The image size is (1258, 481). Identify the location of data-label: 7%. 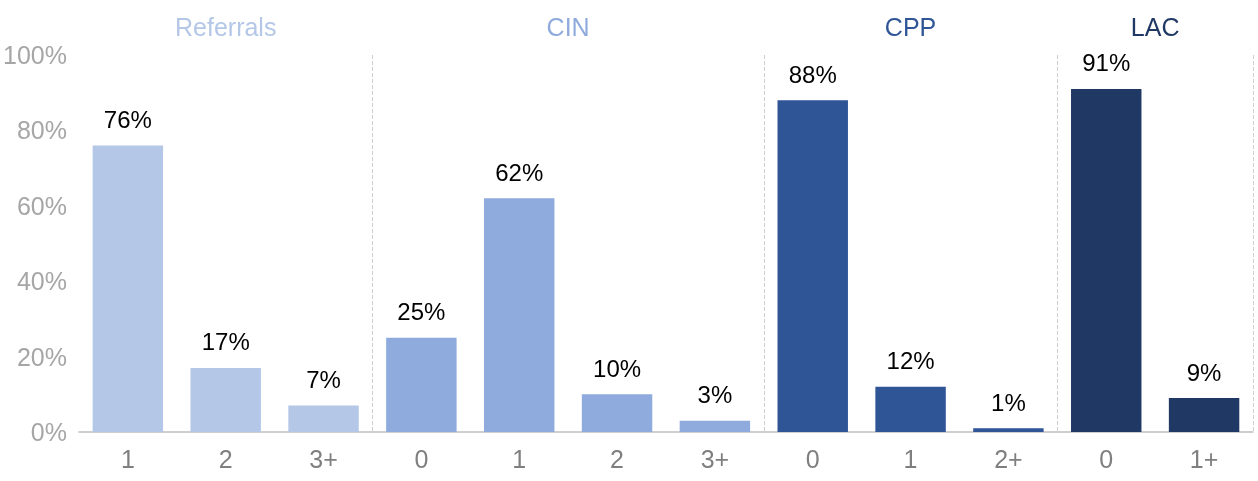
(323, 380).